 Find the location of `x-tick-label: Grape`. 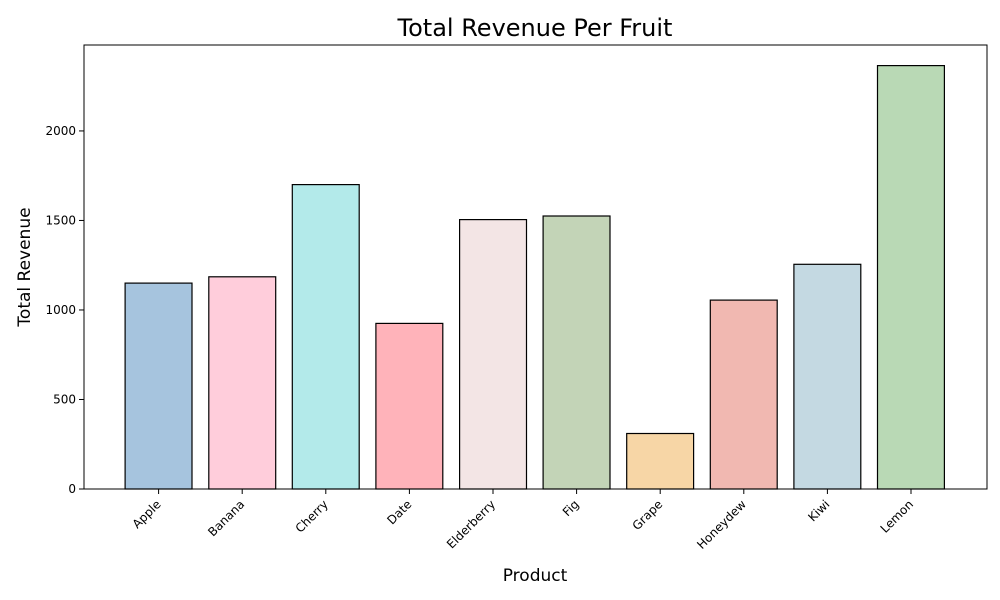

x-tick-label: Grape is located at coordinates (648, 515).